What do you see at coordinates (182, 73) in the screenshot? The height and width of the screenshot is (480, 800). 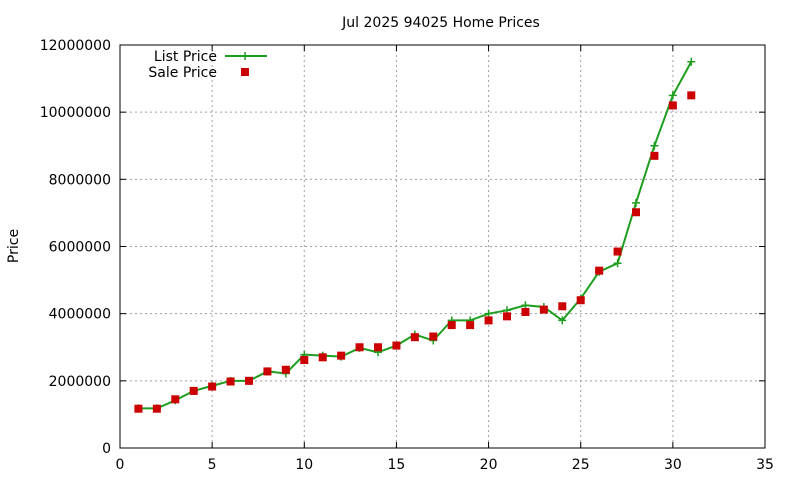 I see `legend-label-sale-price: Sale Price` at bounding box center [182, 73].